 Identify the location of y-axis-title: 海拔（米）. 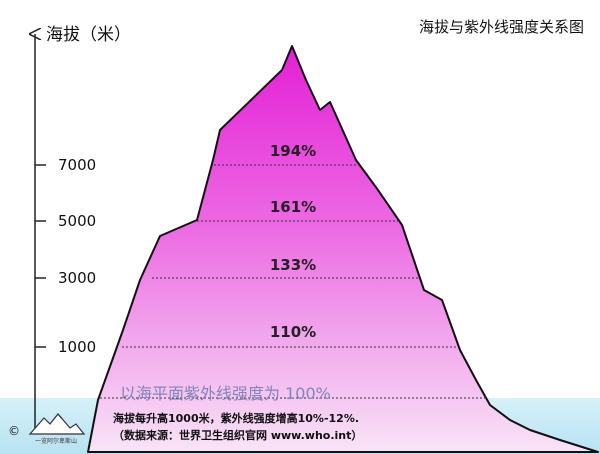
(88, 35).